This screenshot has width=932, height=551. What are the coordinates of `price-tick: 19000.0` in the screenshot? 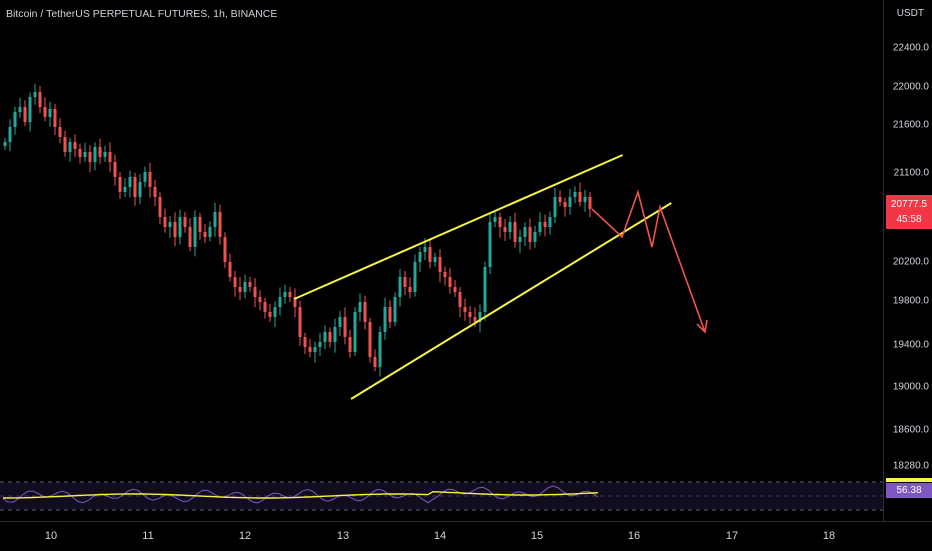 It's located at (910, 387).